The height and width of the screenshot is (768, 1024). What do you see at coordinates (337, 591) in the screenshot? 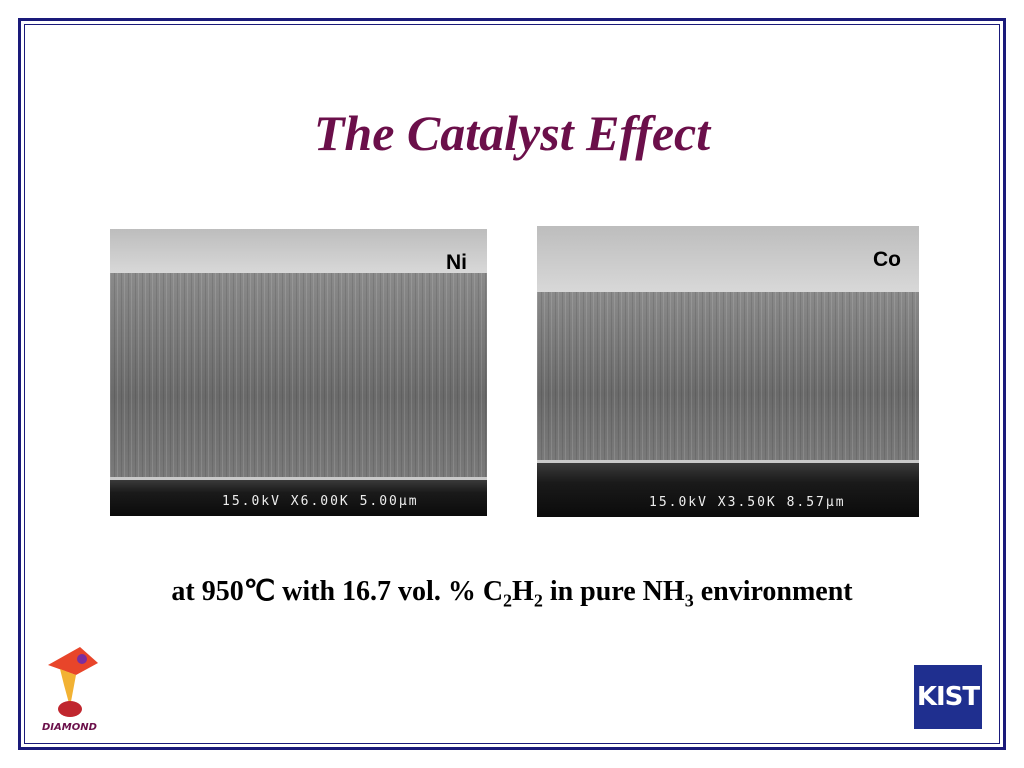
I see `caption-text: at 950℃ with 16.7 vol. % C` at bounding box center [337, 591].